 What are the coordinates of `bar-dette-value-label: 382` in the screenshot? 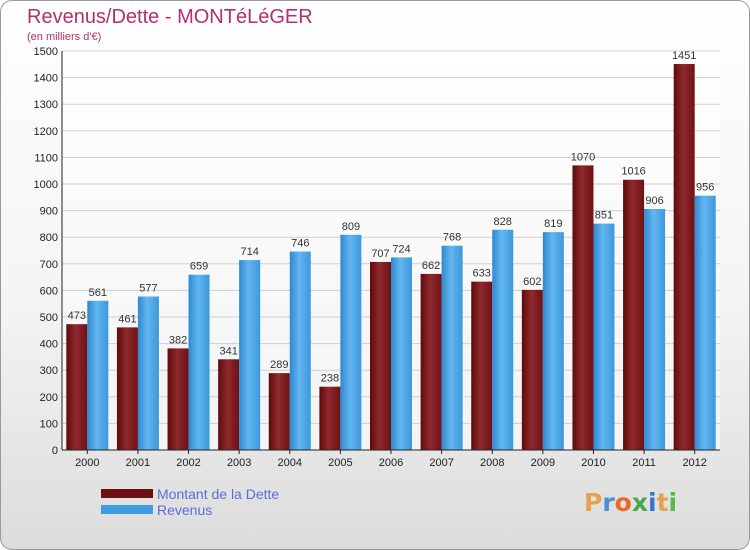 It's located at (178, 340).